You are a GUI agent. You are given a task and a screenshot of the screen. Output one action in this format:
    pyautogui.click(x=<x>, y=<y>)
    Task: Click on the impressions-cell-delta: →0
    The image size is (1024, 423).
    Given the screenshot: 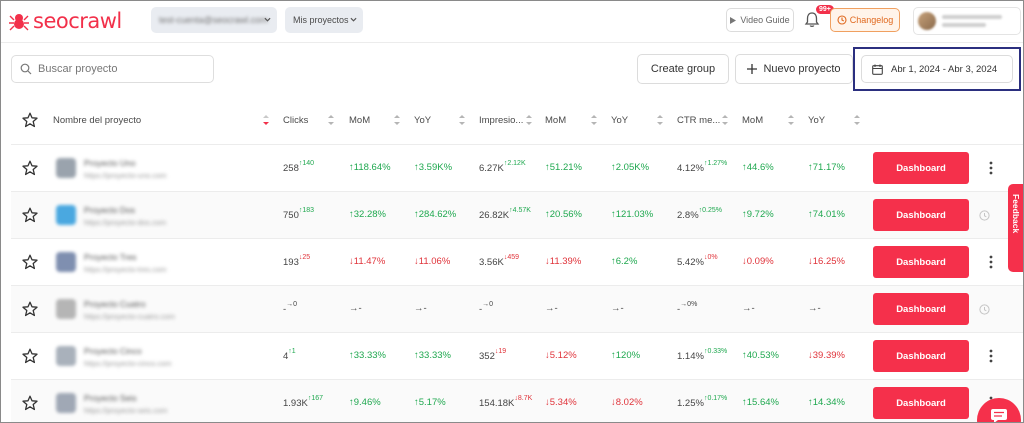 What is the action you would take?
    pyautogui.click(x=488, y=304)
    